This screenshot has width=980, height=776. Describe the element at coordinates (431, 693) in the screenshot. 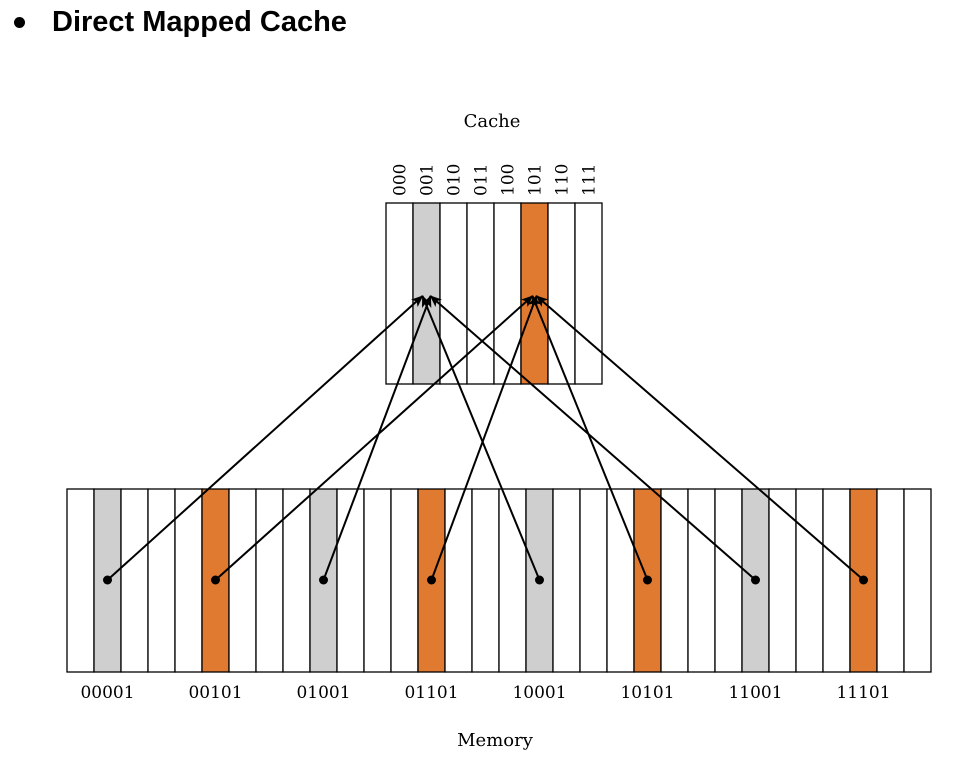

I see `memory-address-label: 01101` at that location.